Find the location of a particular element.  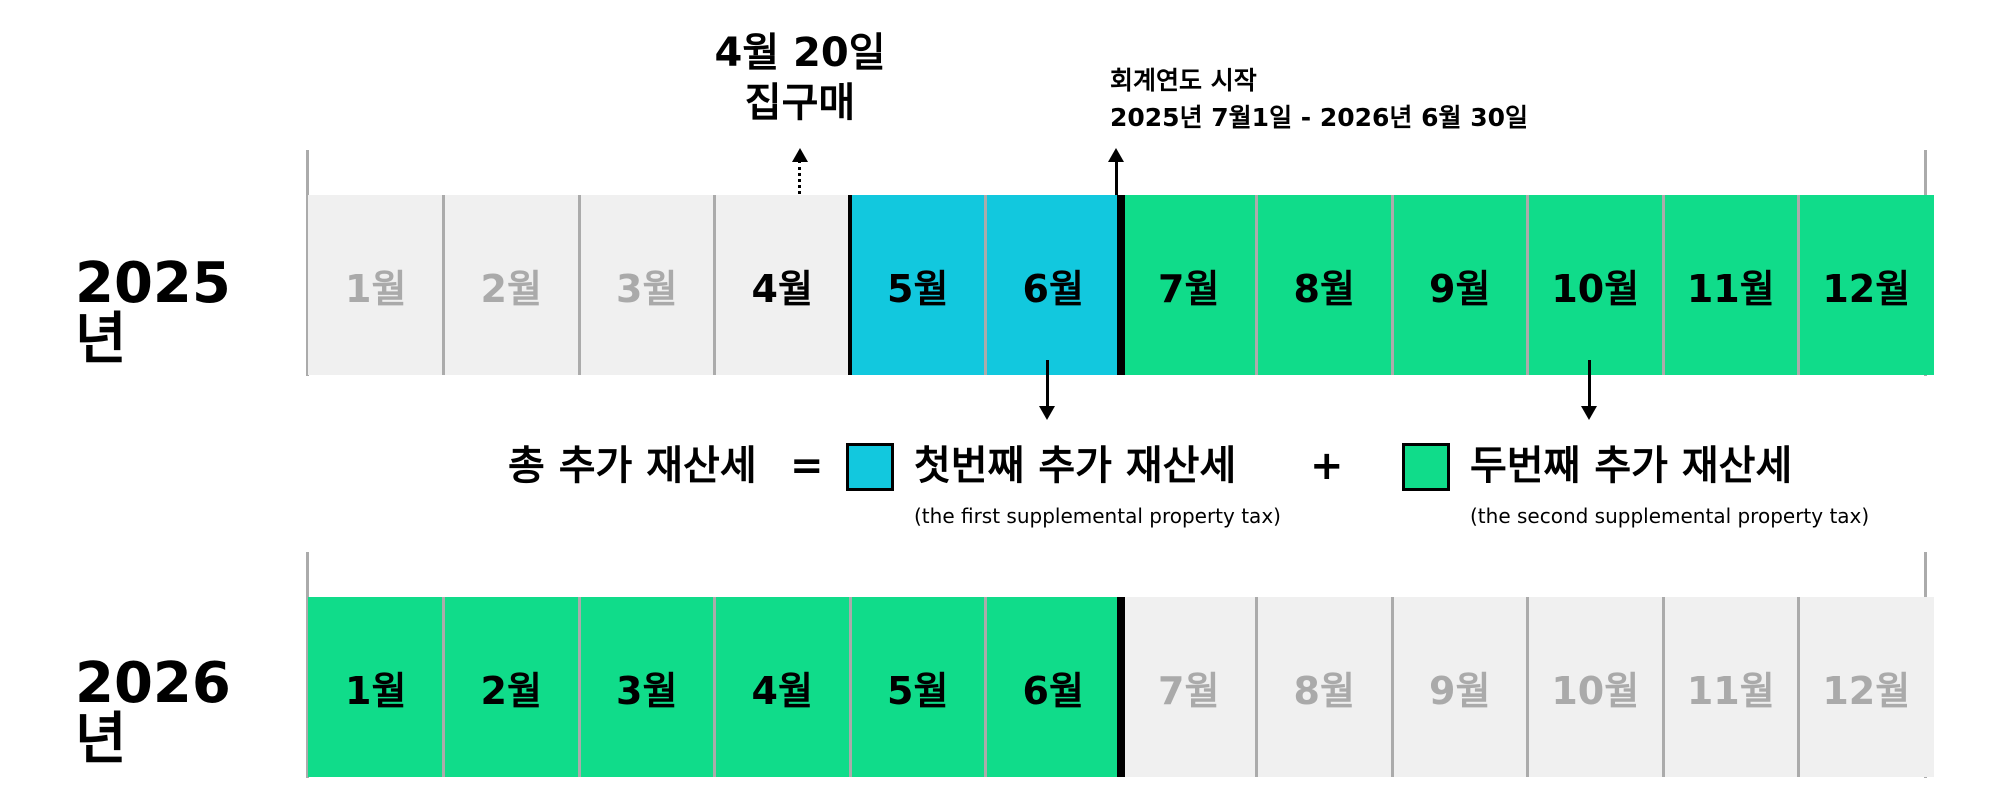

first-tax-down-arrow-line is located at coordinates (1047, 385).